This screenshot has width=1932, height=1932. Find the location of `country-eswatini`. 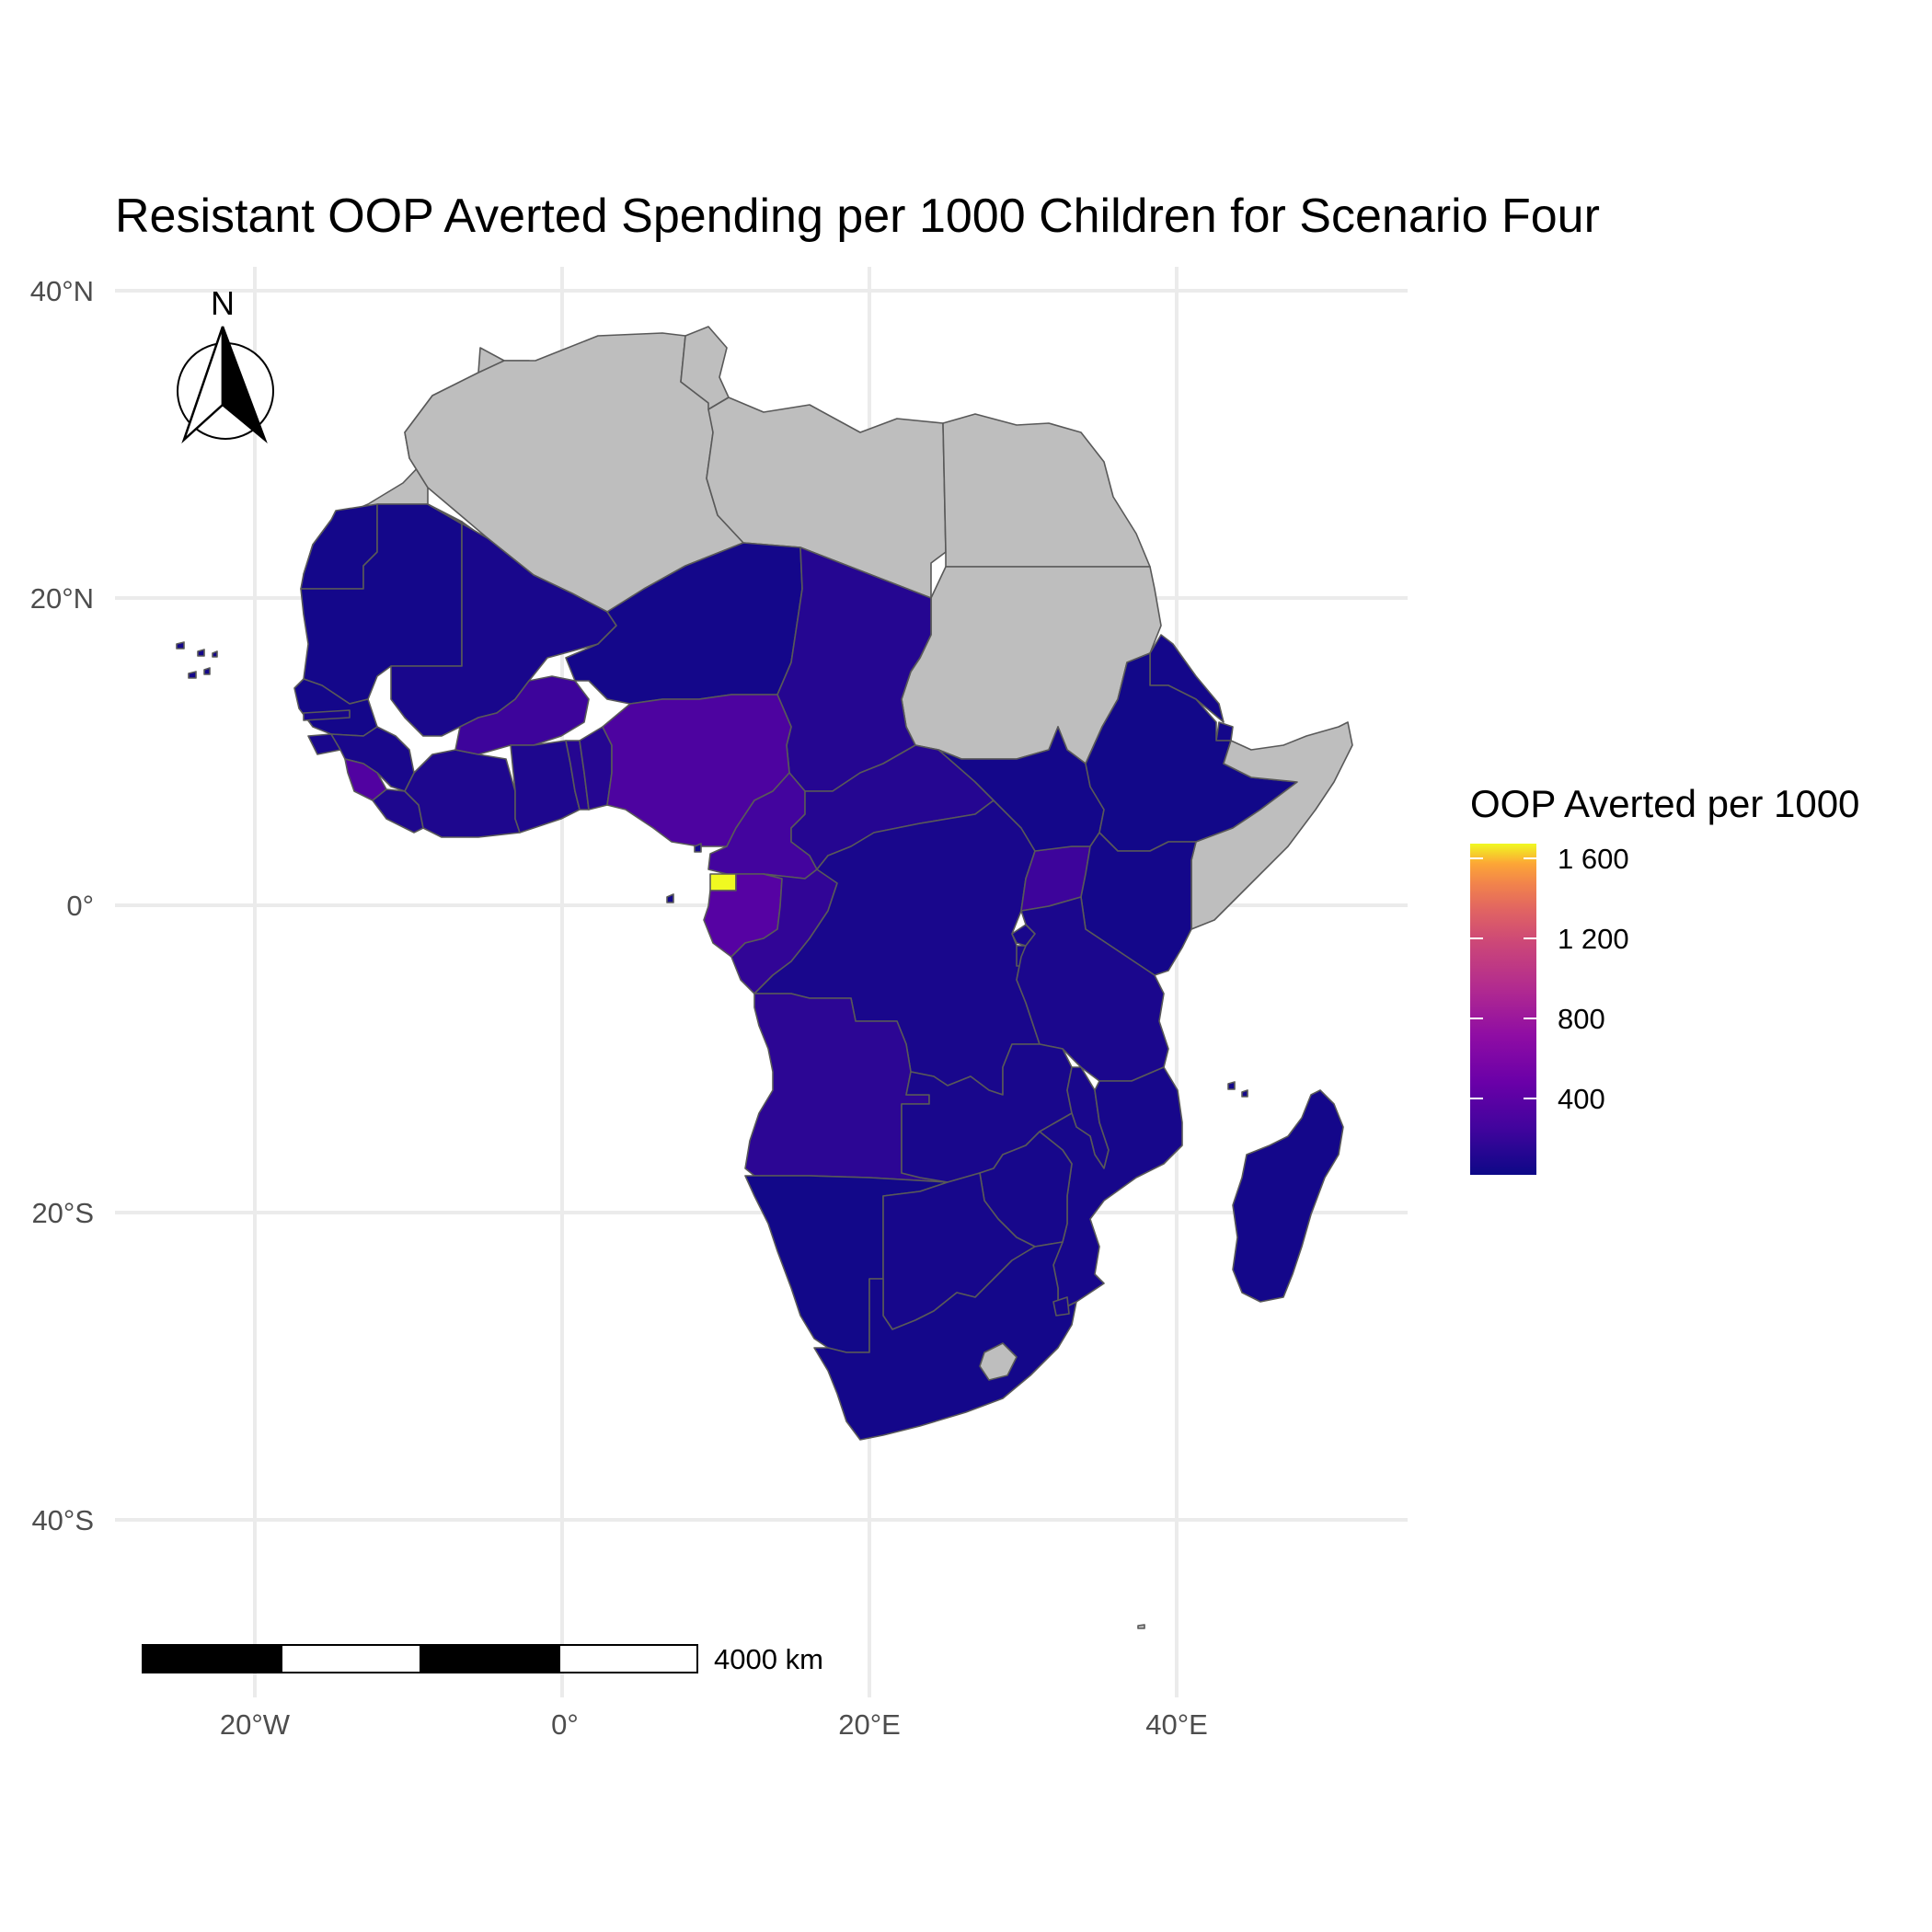

country-eswatini is located at coordinates (1061, 1306).